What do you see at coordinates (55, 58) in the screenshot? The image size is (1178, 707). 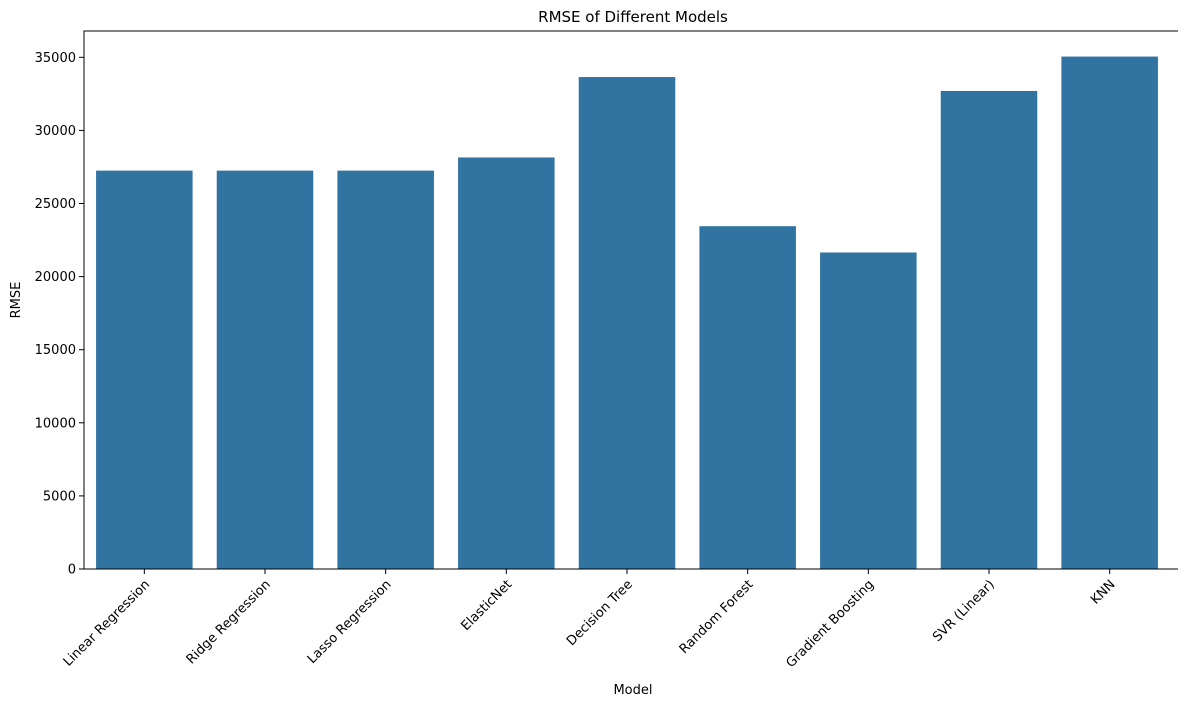 I see `y-tick-label: 35000` at bounding box center [55, 58].